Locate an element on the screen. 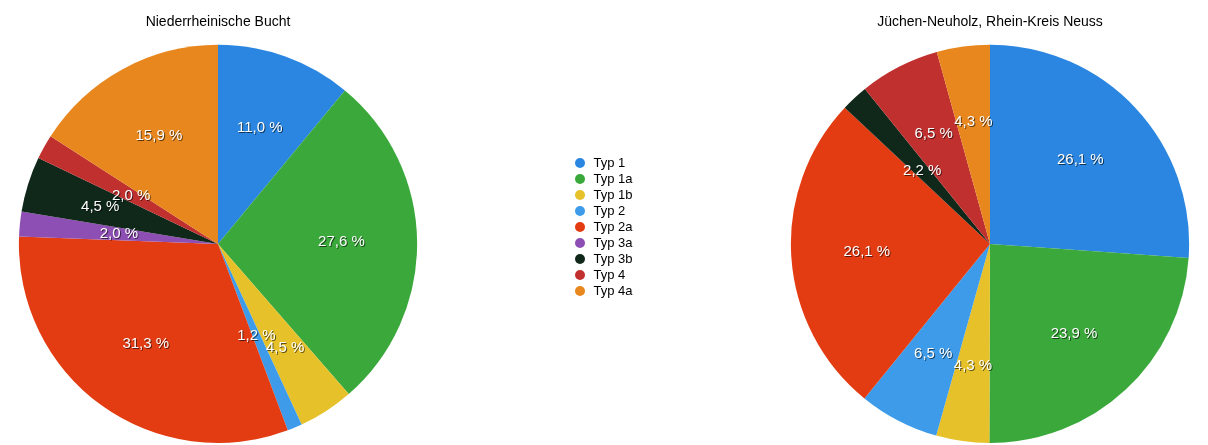  legend-label: Typ 1b is located at coordinates (613, 194).